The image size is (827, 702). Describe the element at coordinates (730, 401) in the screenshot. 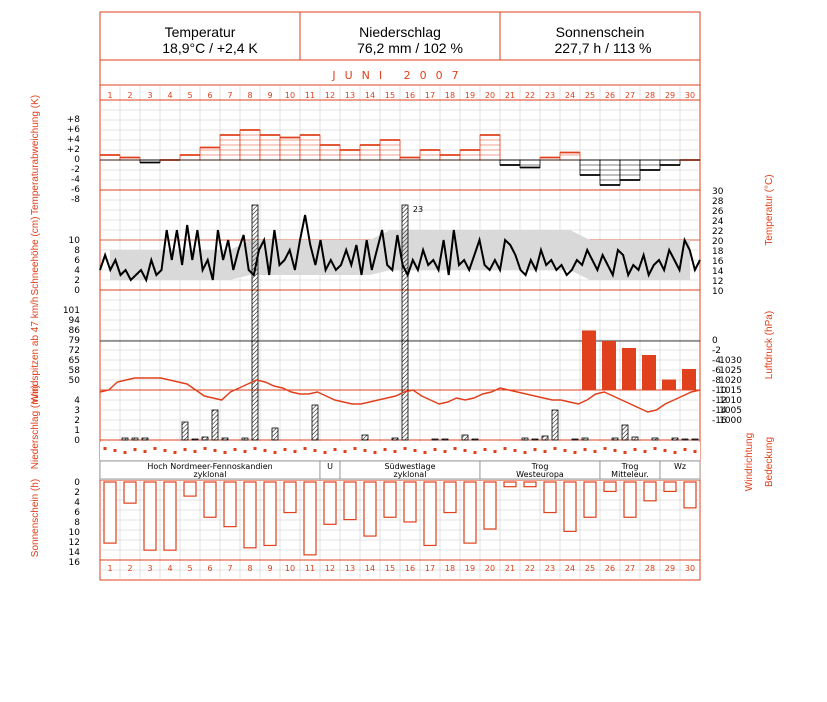

I see `pressure-tick: 1010` at that location.